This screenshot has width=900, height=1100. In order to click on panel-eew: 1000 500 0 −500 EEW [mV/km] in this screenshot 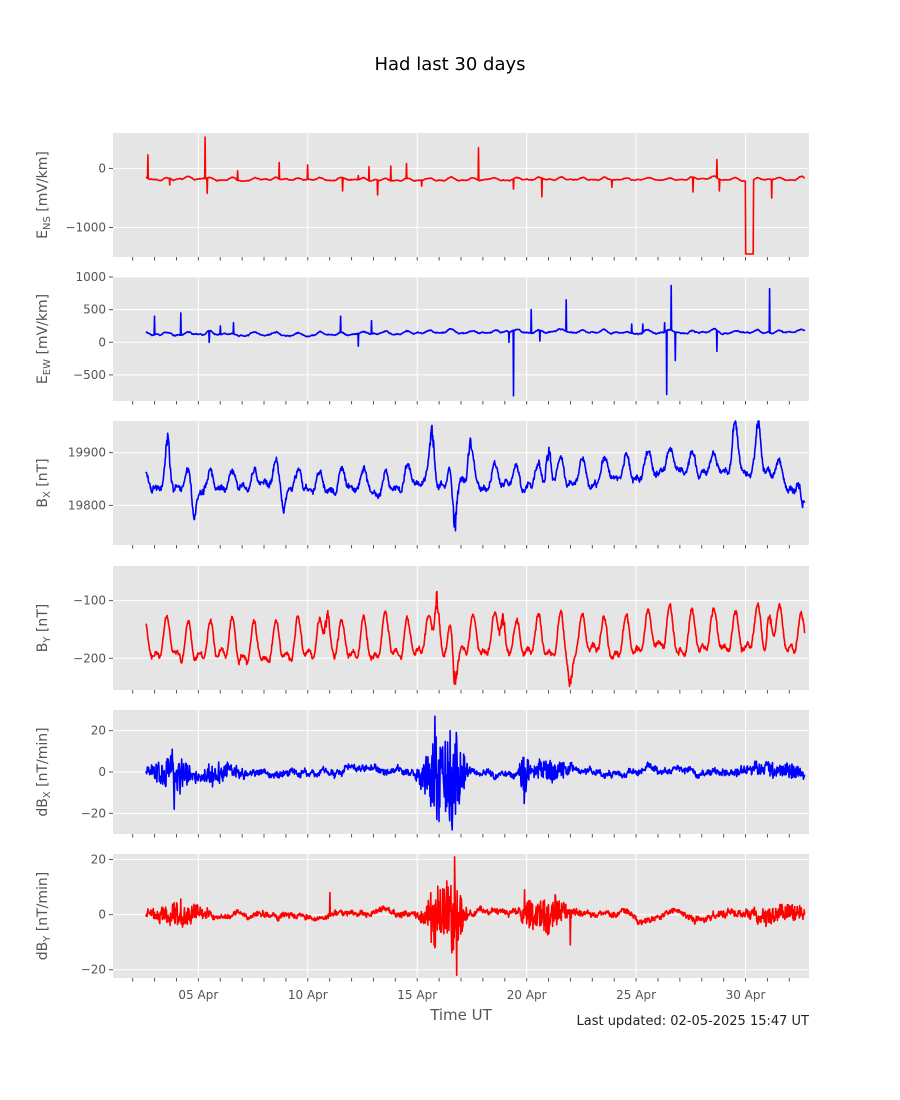, I will do `click(422, 337)`.